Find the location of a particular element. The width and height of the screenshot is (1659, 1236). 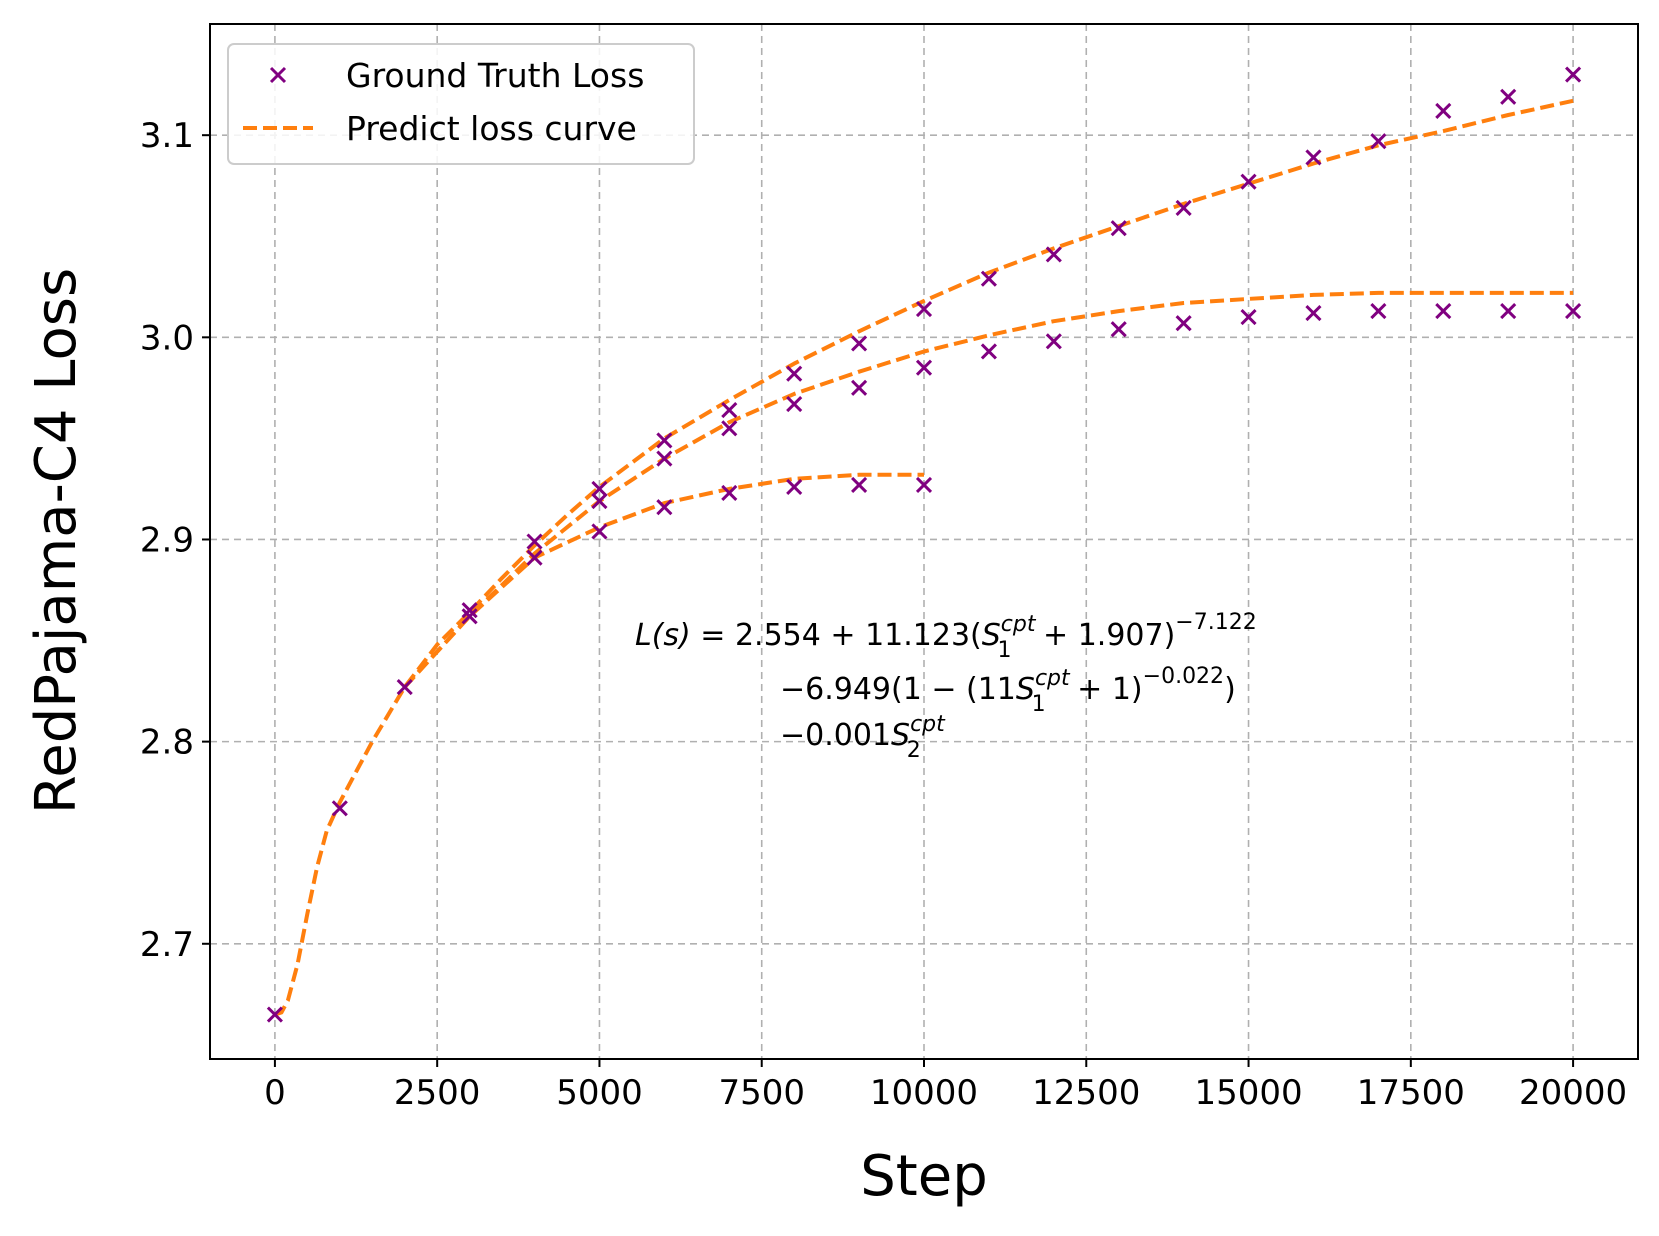

x-tick-label: 12500 is located at coordinates (1086, 1093).